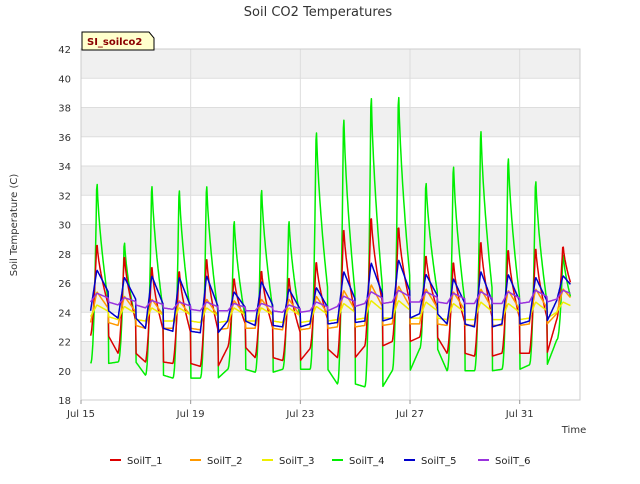  Describe the element at coordinates (64, 196) in the screenshot. I see `y-tick-label: 32` at that location.